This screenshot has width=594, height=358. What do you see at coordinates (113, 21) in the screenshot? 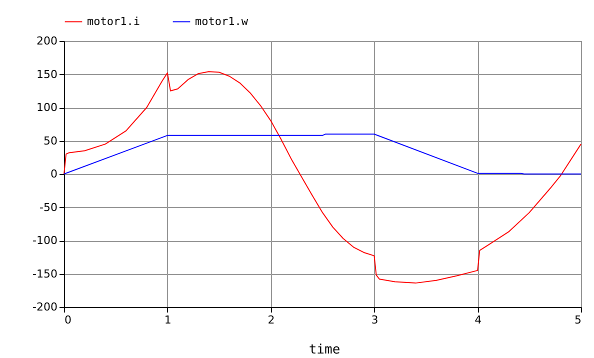
I see `legend-label: motor1.i` at bounding box center [113, 21].